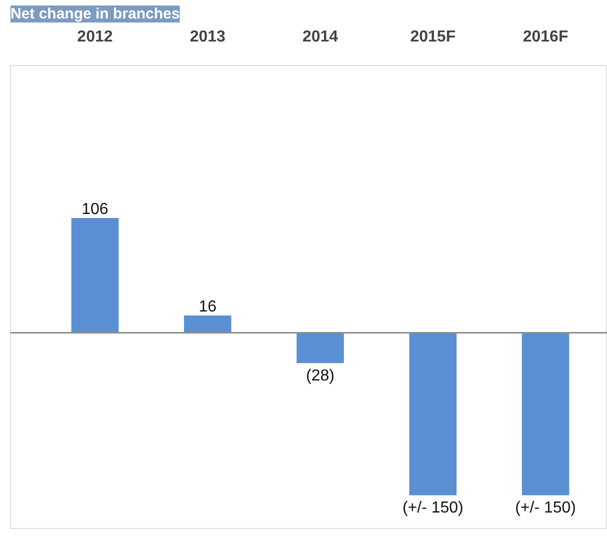 The height and width of the screenshot is (548, 607). What do you see at coordinates (95, 37) in the screenshot?
I see `x-tick-label: 2012` at bounding box center [95, 37].